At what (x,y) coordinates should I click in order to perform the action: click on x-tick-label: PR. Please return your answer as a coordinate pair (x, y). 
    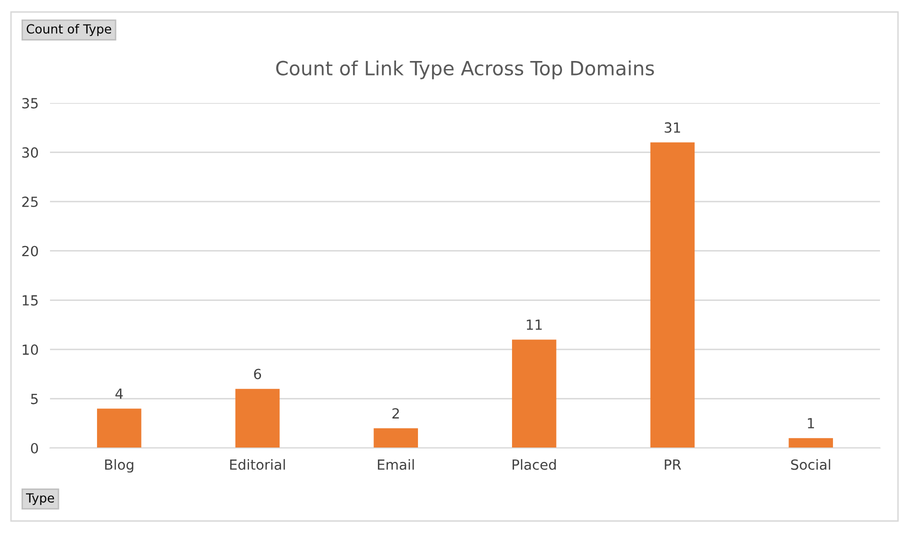
    Looking at the image, I should click on (673, 465).